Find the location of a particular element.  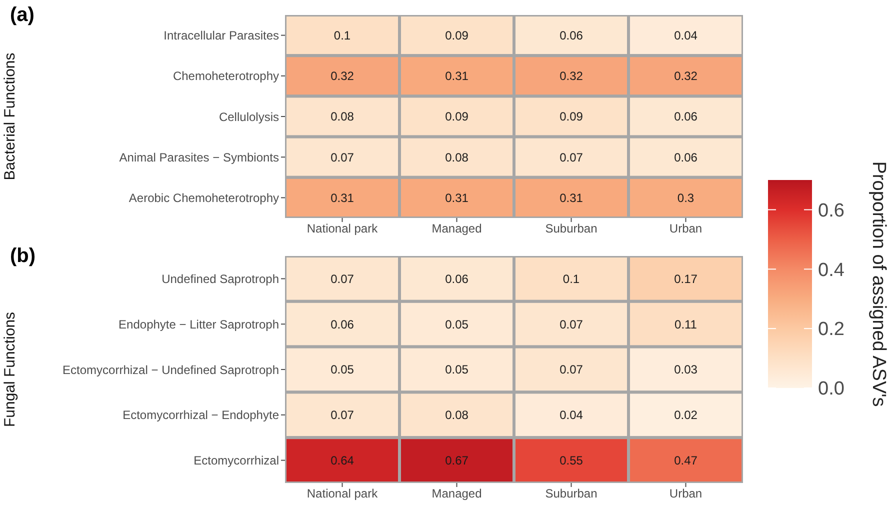

color-bar-title: Proportion of assigned ASV's is located at coordinates (878, 284).